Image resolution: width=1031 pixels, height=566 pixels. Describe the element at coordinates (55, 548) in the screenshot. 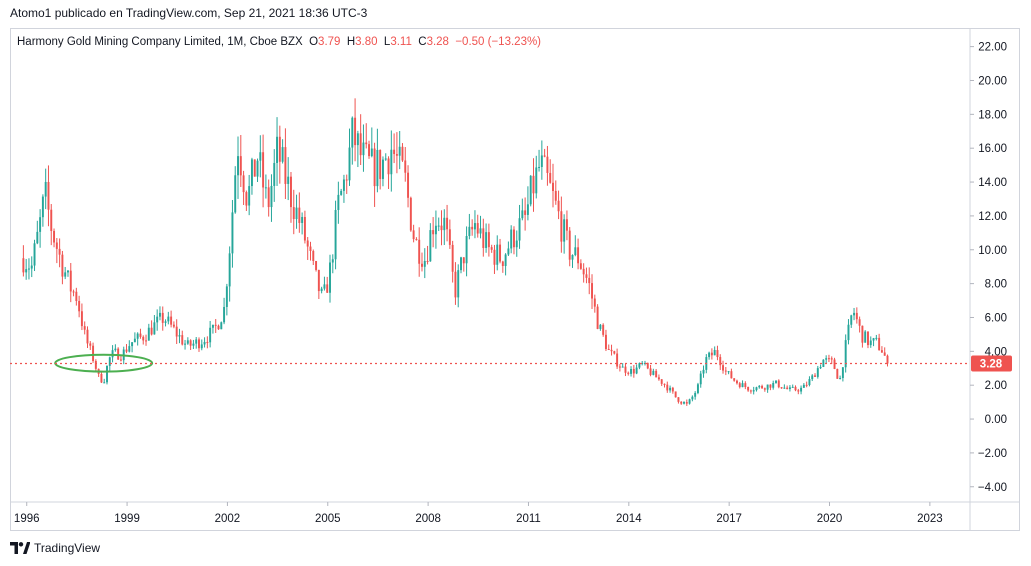

I see `footer-brand: TradingView` at that location.